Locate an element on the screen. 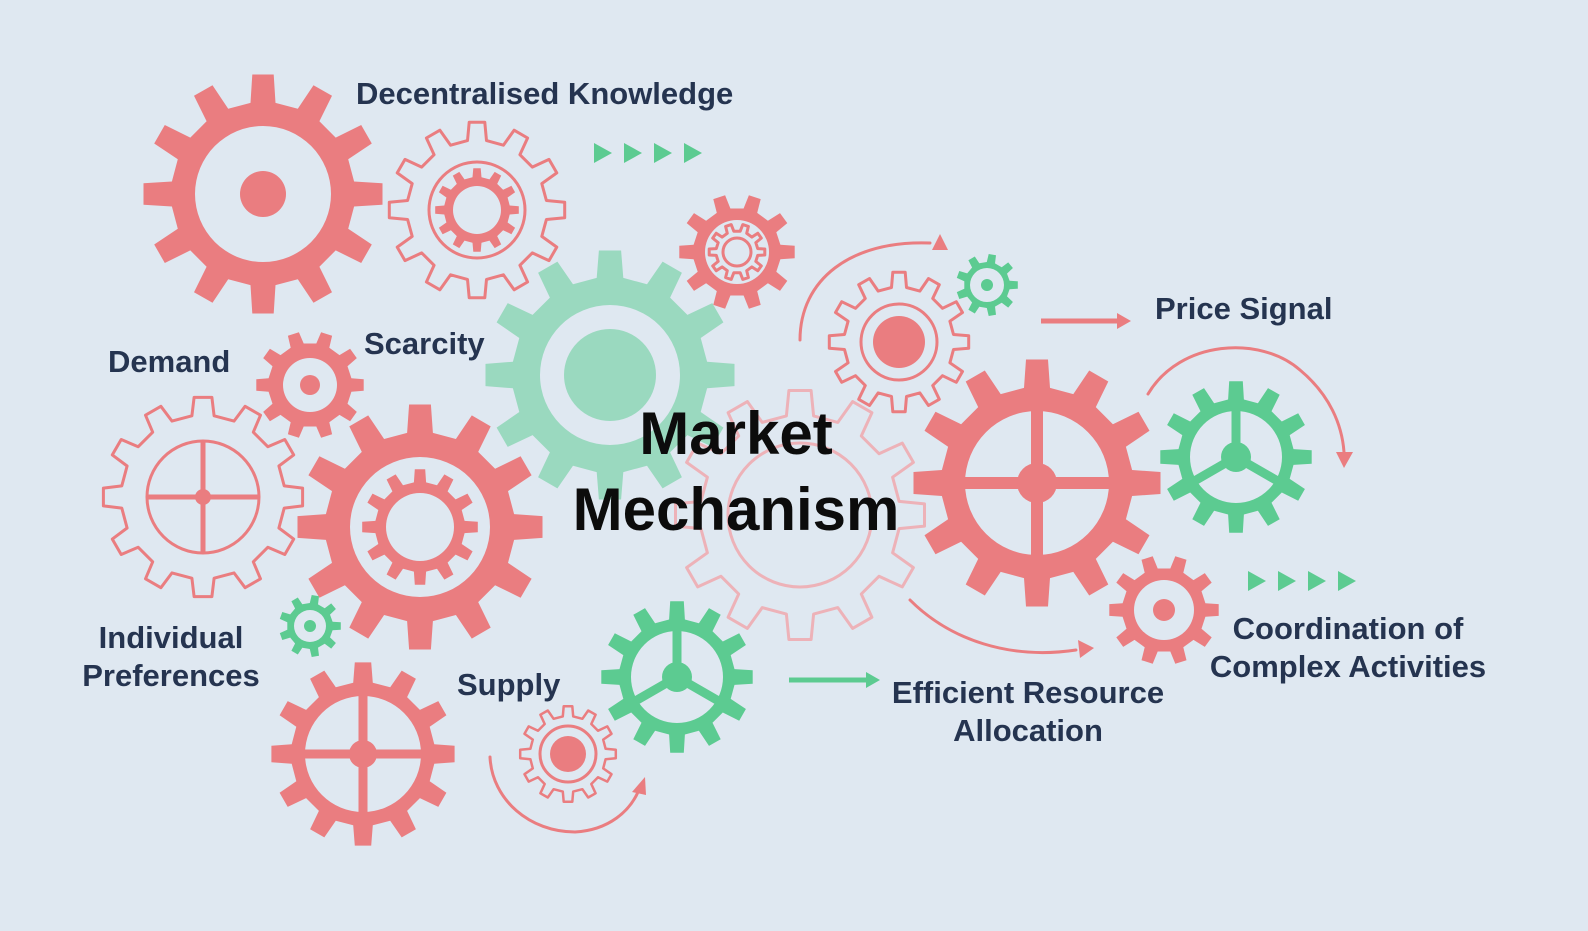  label-coordination-line1: Coordination of is located at coordinates (1348, 628).